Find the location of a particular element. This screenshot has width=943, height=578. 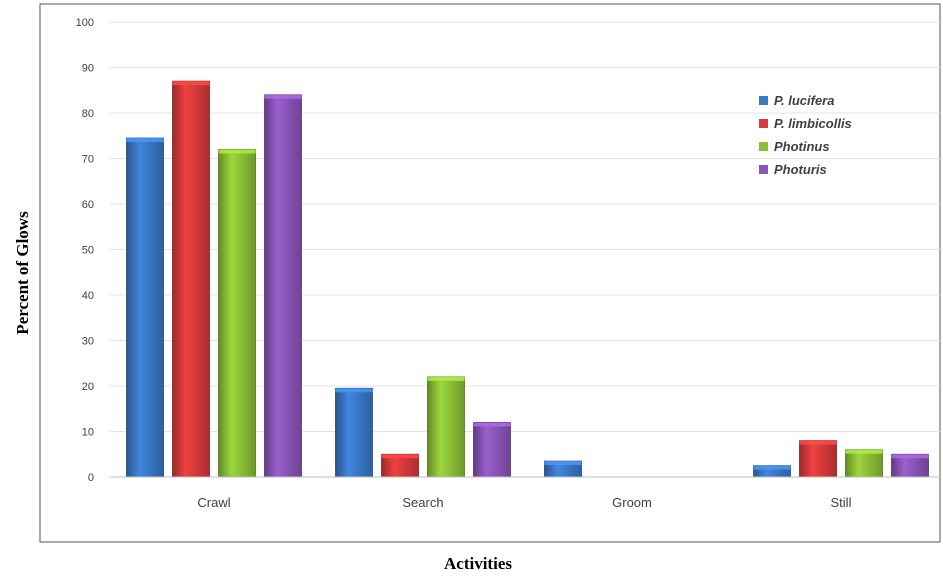

legend-label: Photinus is located at coordinates (802, 146).